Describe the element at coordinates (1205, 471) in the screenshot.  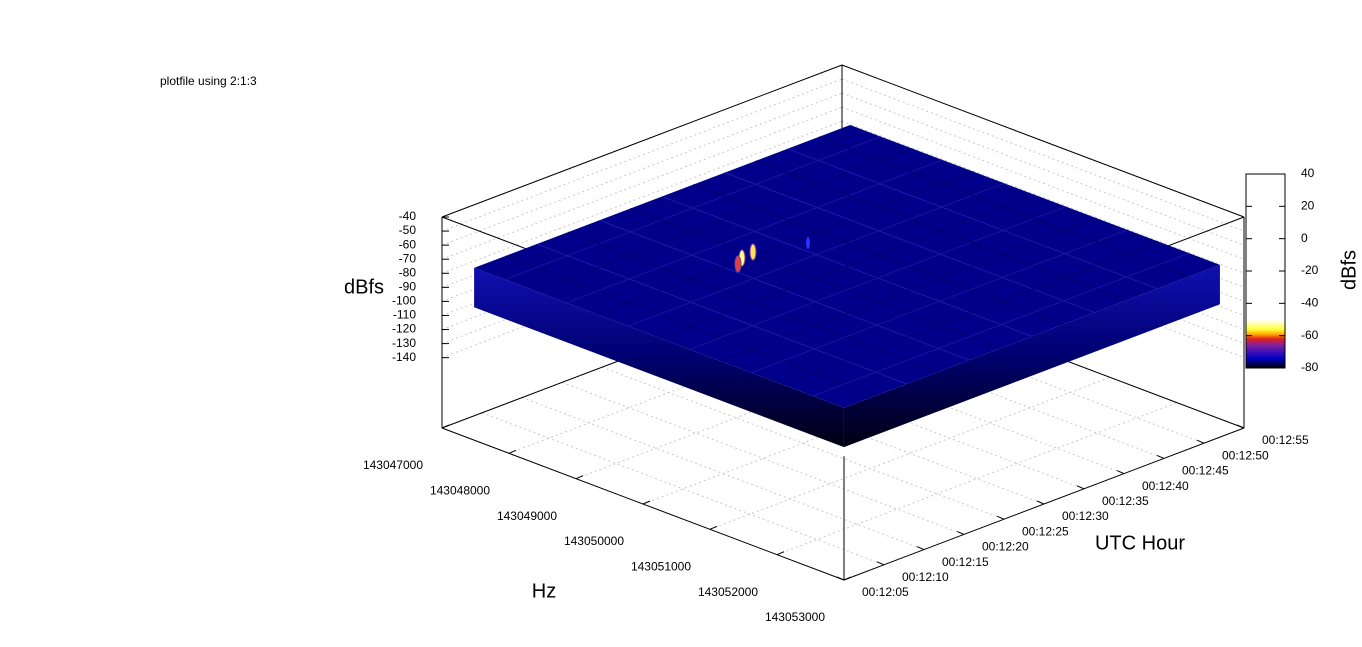
I see `y-tick-label: 00:12:45` at that location.